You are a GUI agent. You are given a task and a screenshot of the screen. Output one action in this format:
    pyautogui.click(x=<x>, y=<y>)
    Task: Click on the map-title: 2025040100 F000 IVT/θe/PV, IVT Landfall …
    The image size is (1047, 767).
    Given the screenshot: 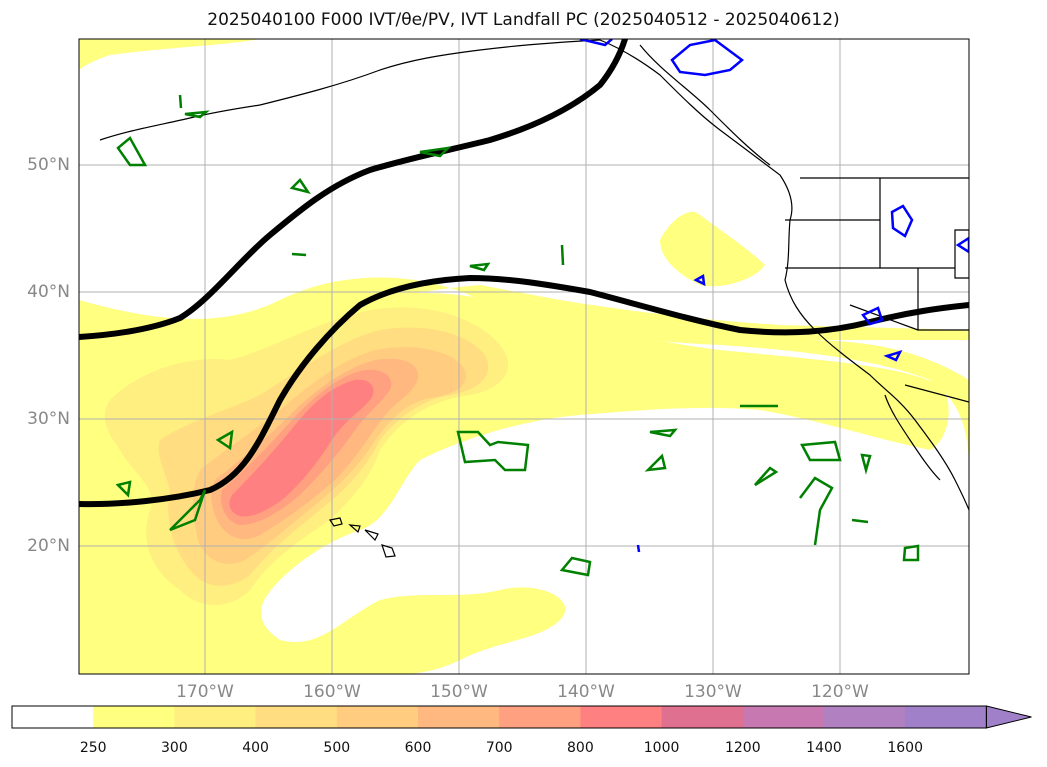 What is the action you would take?
    pyautogui.click(x=523, y=20)
    